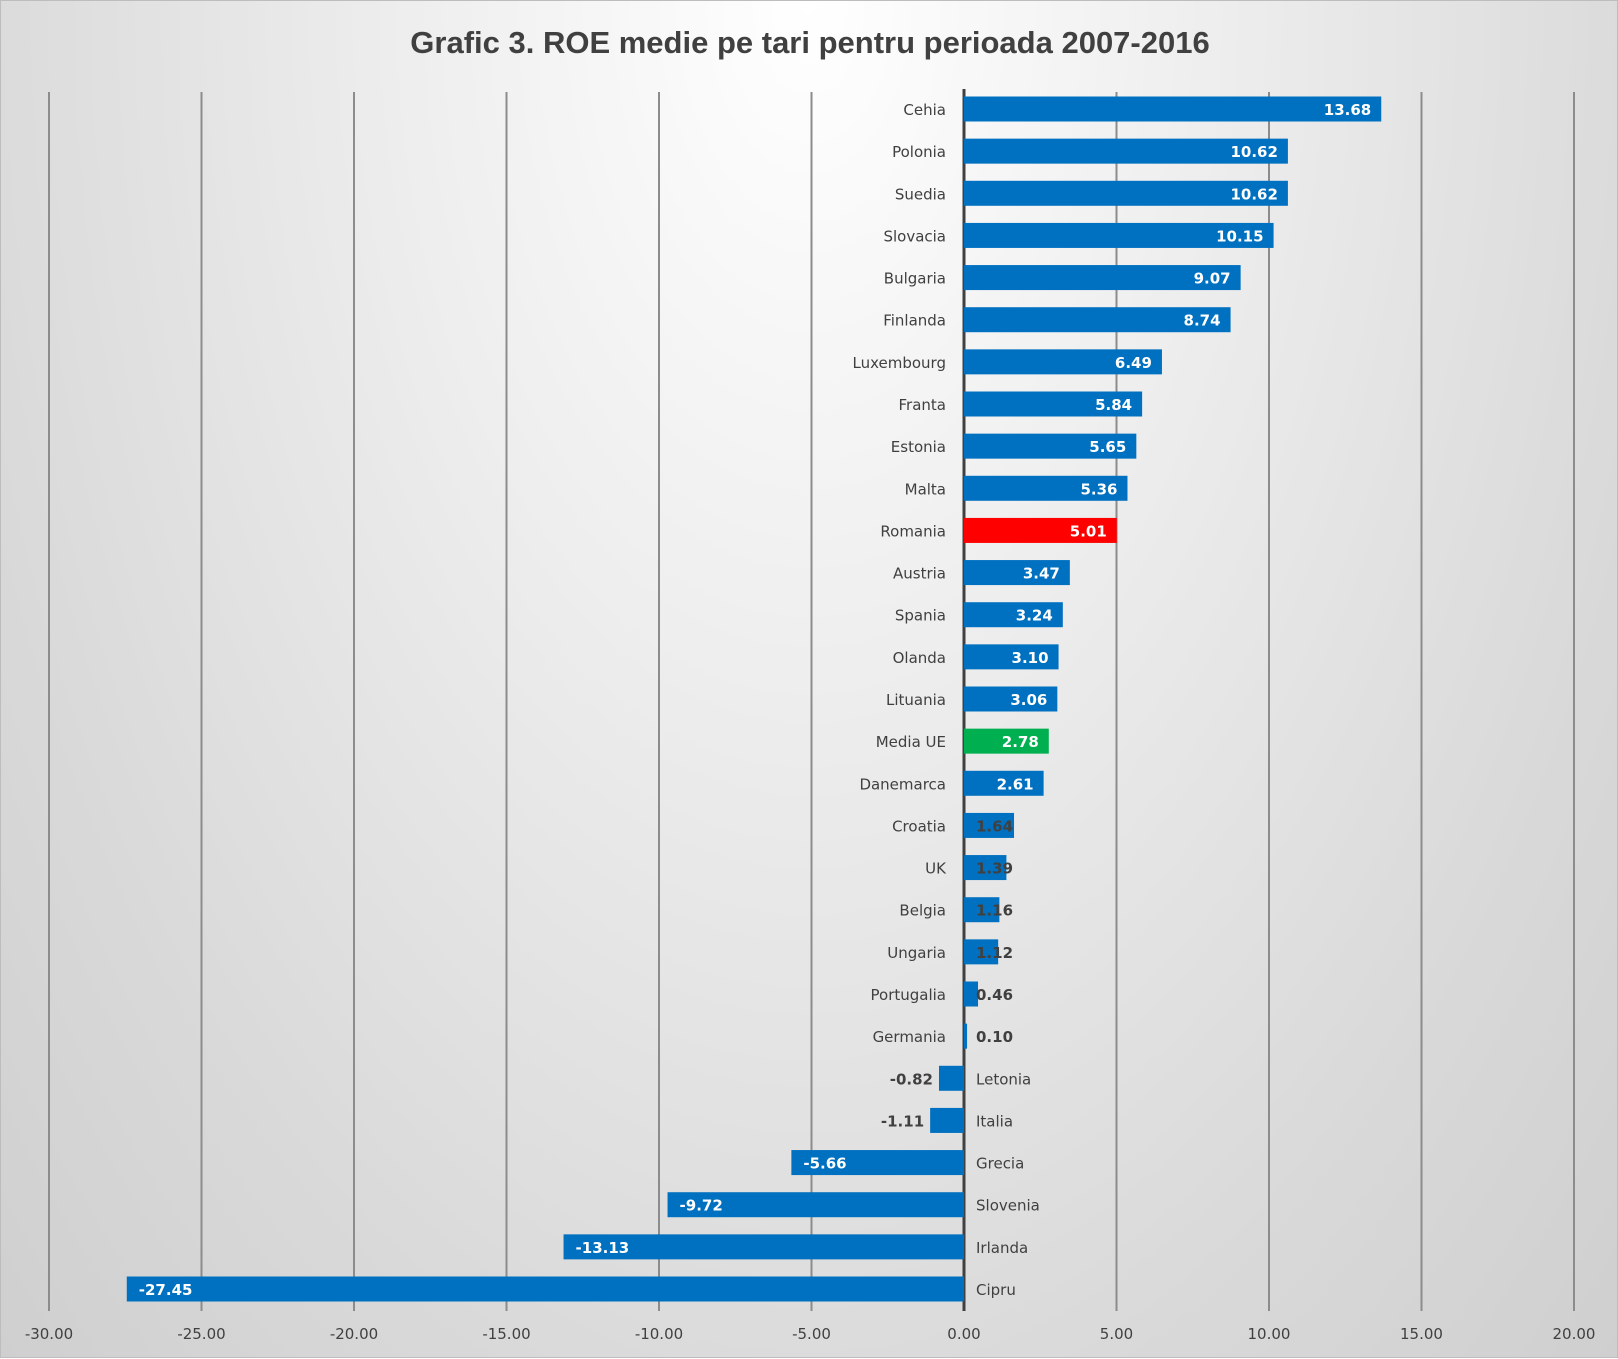 Image resolution: width=1618 pixels, height=1359 pixels. Describe the element at coordinates (919, 152) in the screenshot. I see `category-label: Polonia` at that location.